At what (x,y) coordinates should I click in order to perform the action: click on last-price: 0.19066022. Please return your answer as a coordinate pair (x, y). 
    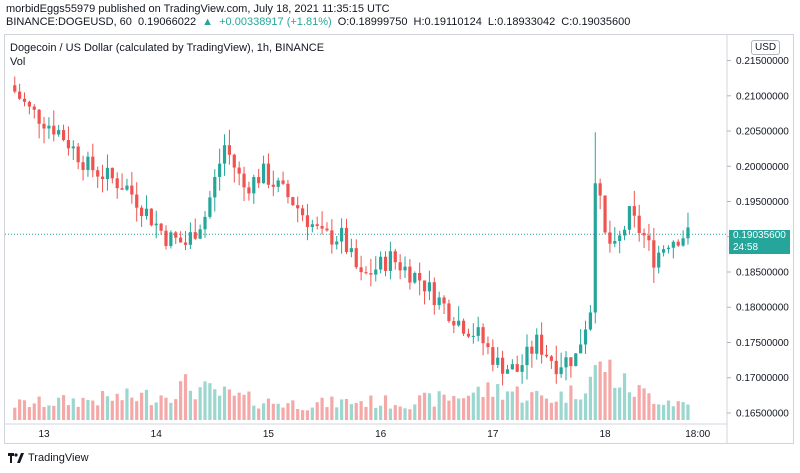
    Looking at the image, I should click on (167, 22).